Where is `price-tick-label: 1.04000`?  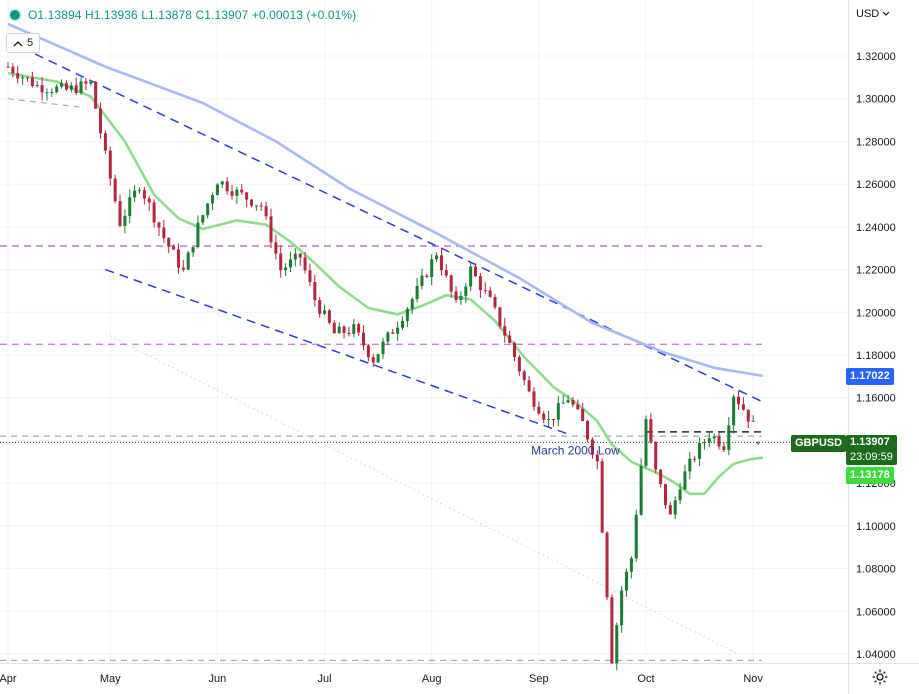 price-tick-label: 1.04000 is located at coordinates (876, 655).